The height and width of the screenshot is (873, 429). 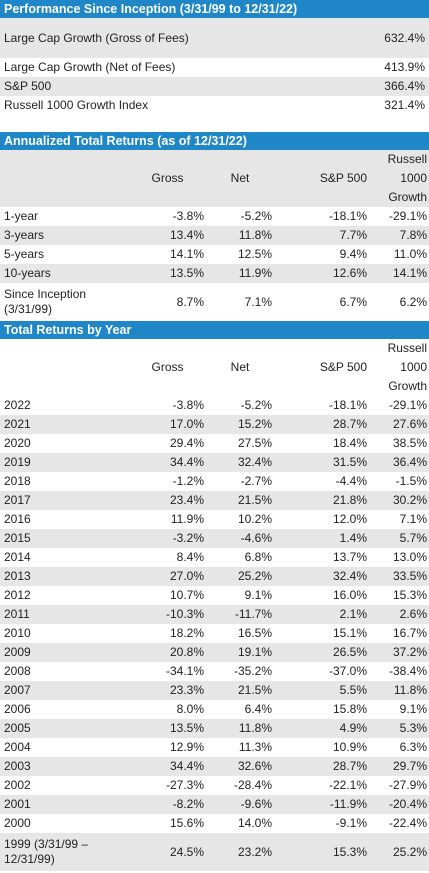 What do you see at coordinates (214, 500) in the screenshot?
I see `table-row: 2017 23.4% 21.5% 21.8% 30.2%` at bounding box center [214, 500].